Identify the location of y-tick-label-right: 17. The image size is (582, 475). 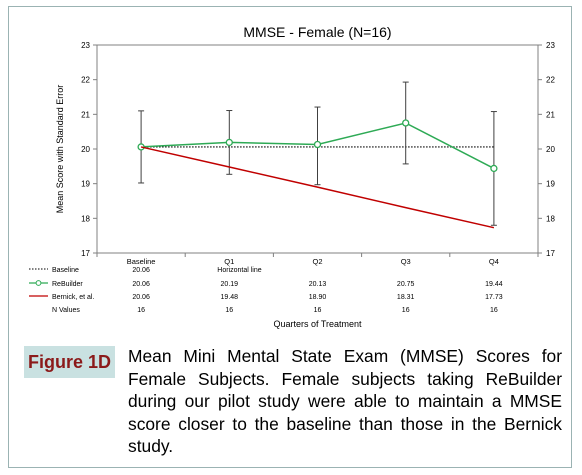
(550, 253).